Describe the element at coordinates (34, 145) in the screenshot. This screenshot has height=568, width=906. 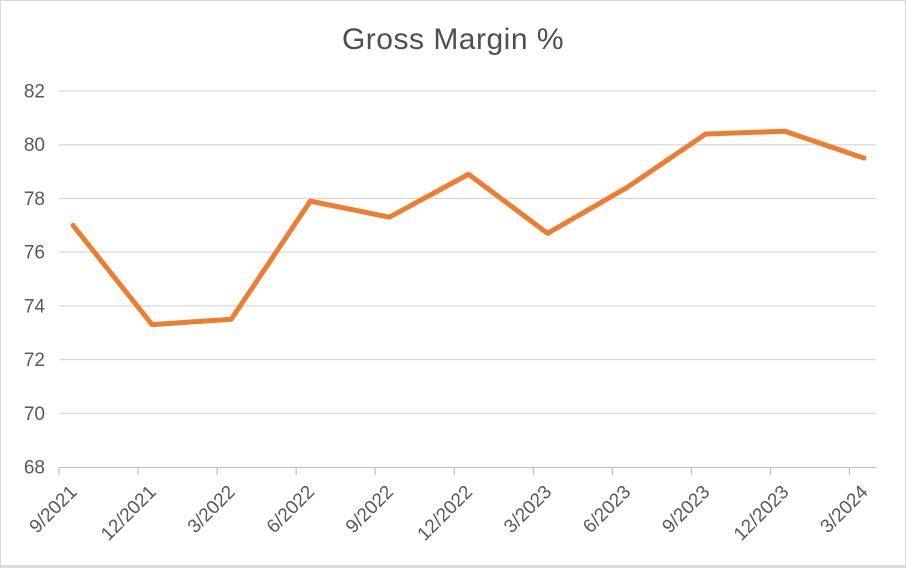
I see `y-axis-tick-label: 80` at that location.